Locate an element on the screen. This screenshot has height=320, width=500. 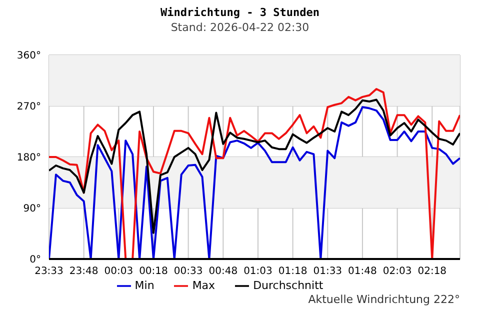
y-tick-label: 180° is located at coordinates (28, 158).